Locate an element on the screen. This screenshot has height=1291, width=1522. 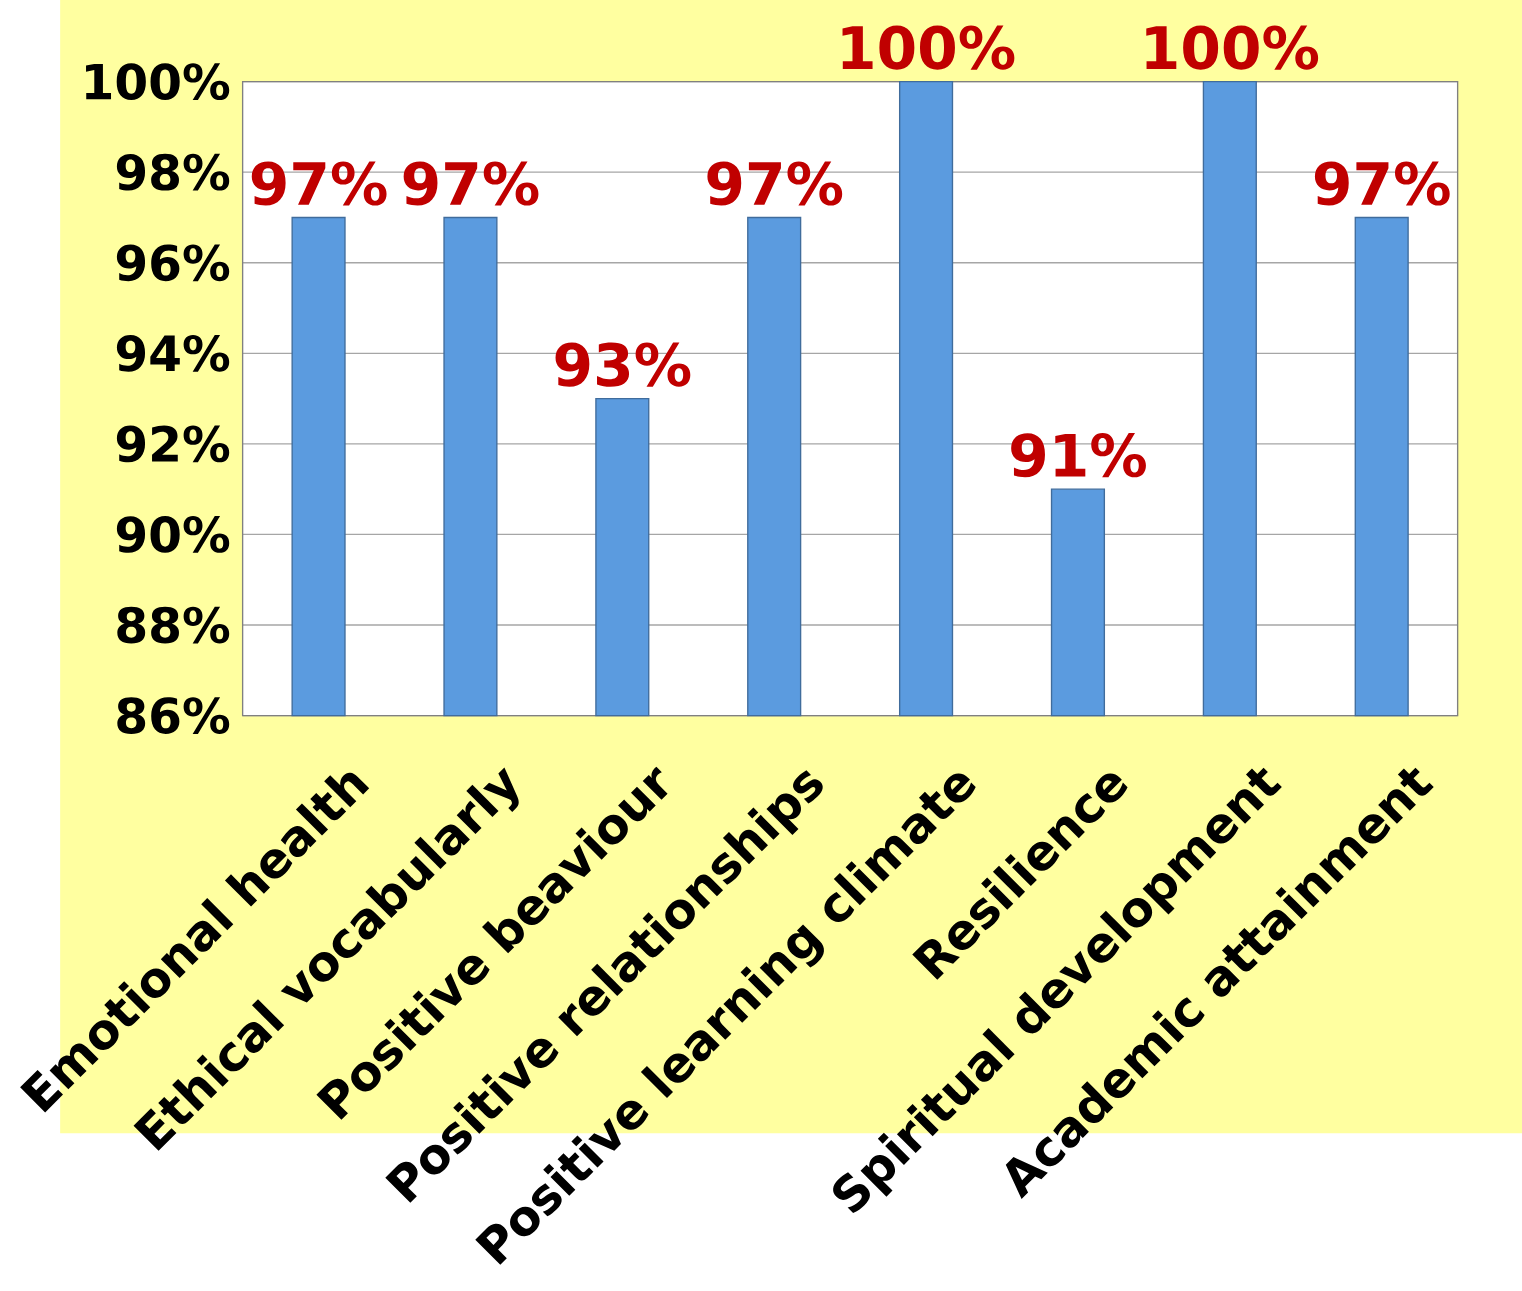
y-tick-label: 100% is located at coordinates (158, 81).